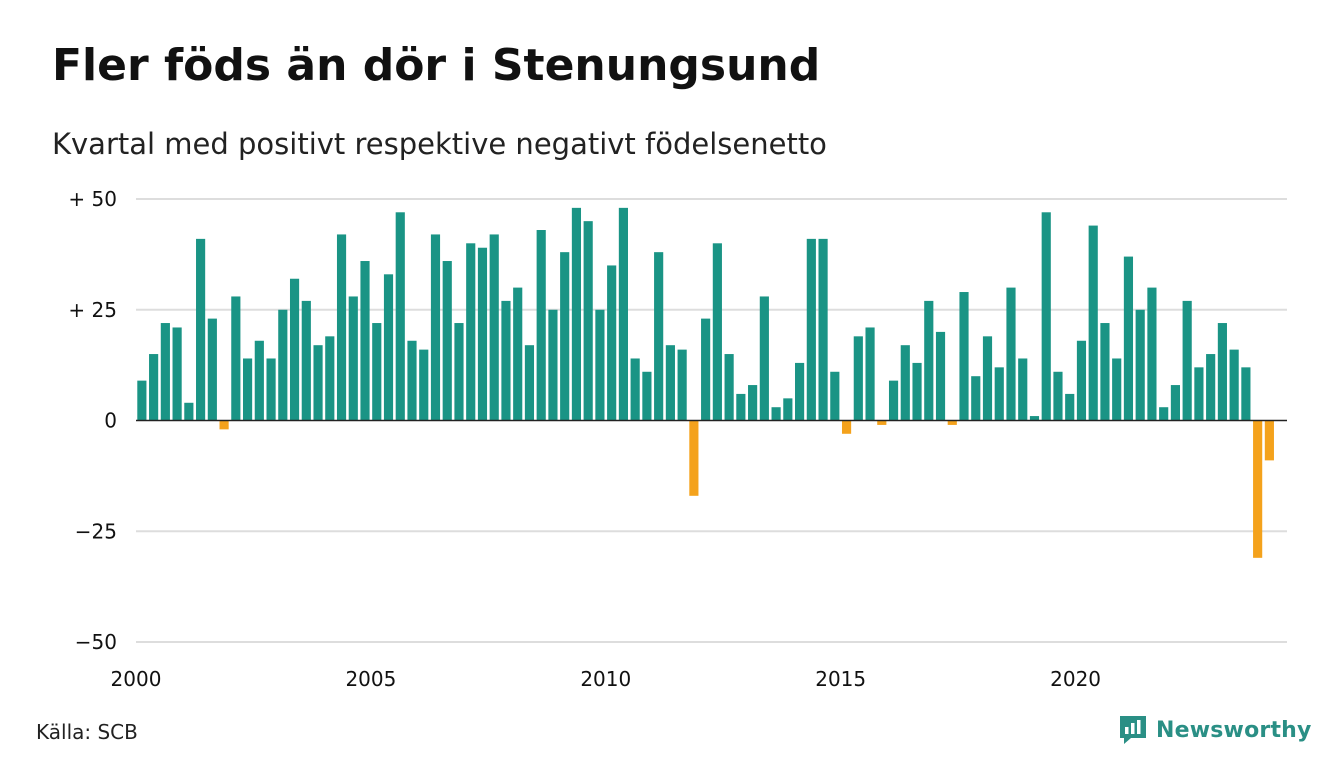 The height and width of the screenshot is (780, 1340). I want to click on x-axis-labels: 2000 2005 2010 2015 2020, so click(606, 679).